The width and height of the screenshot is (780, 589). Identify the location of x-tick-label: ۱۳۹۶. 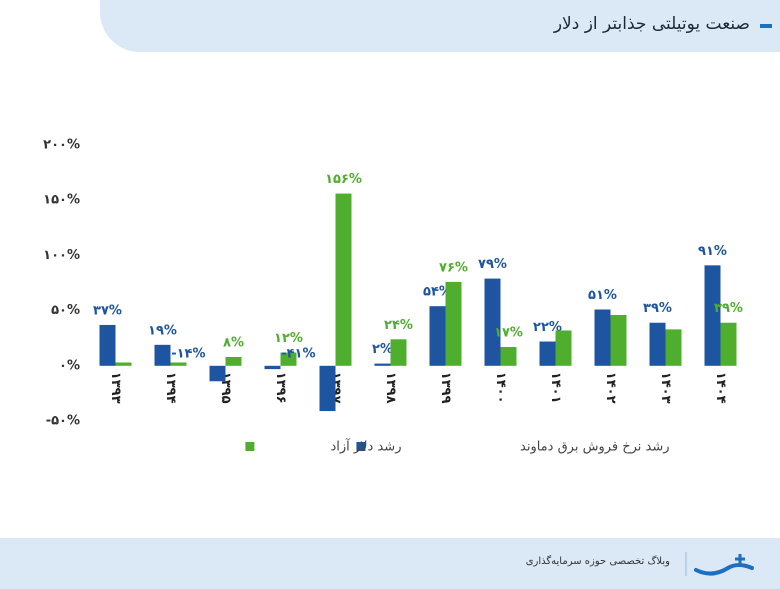
(280, 388).